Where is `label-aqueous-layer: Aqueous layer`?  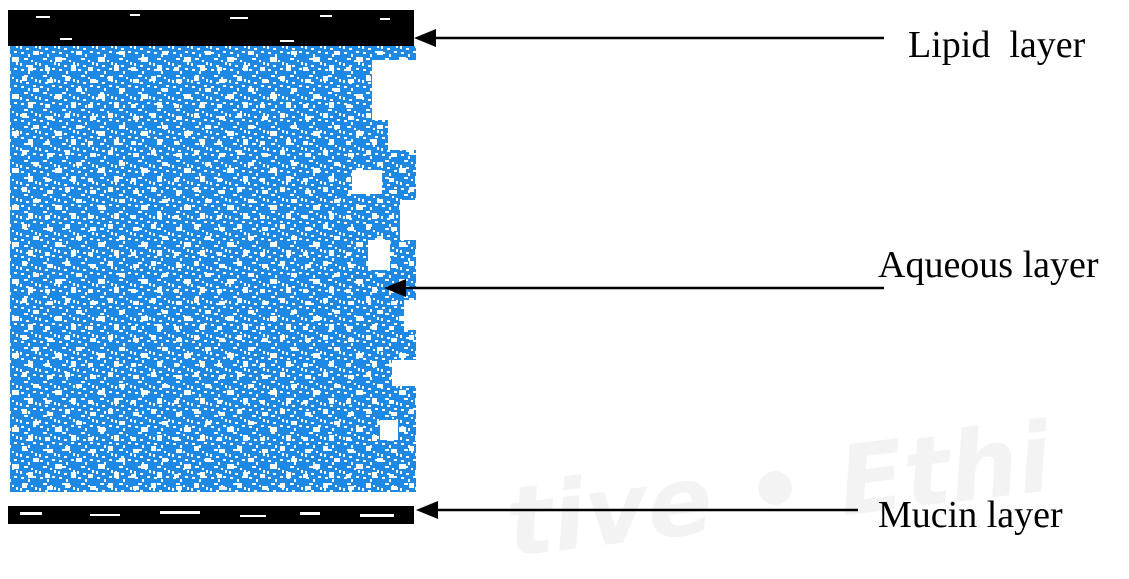
label-aqueous-layer: Aqueous layer is located at coordinates (988, 265).